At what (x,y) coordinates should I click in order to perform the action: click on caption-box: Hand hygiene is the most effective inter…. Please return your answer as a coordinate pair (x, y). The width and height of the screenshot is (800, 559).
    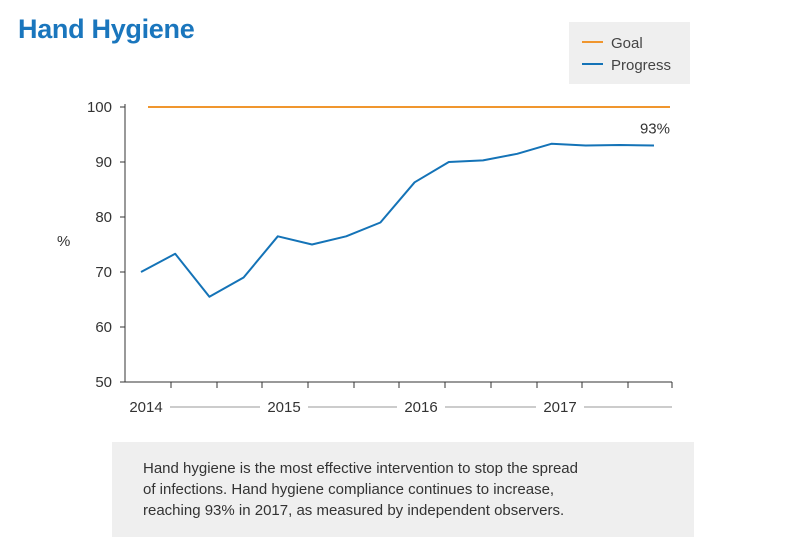
    Looking at the image, I should click on (403, 489).